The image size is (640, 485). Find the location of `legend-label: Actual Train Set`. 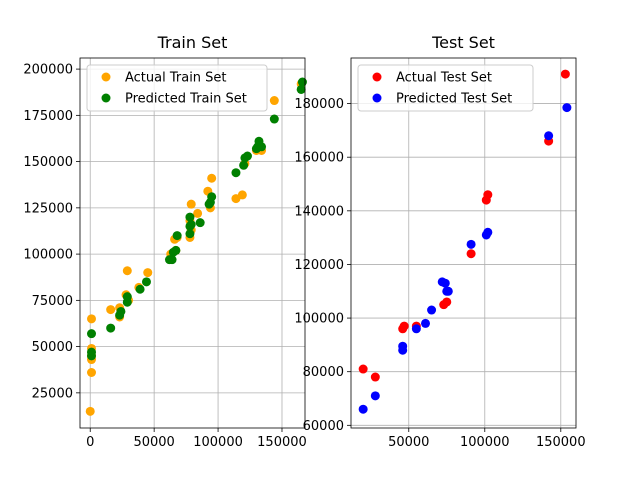

legend-label: Actual Train Set is located at coordinates (176, 78).